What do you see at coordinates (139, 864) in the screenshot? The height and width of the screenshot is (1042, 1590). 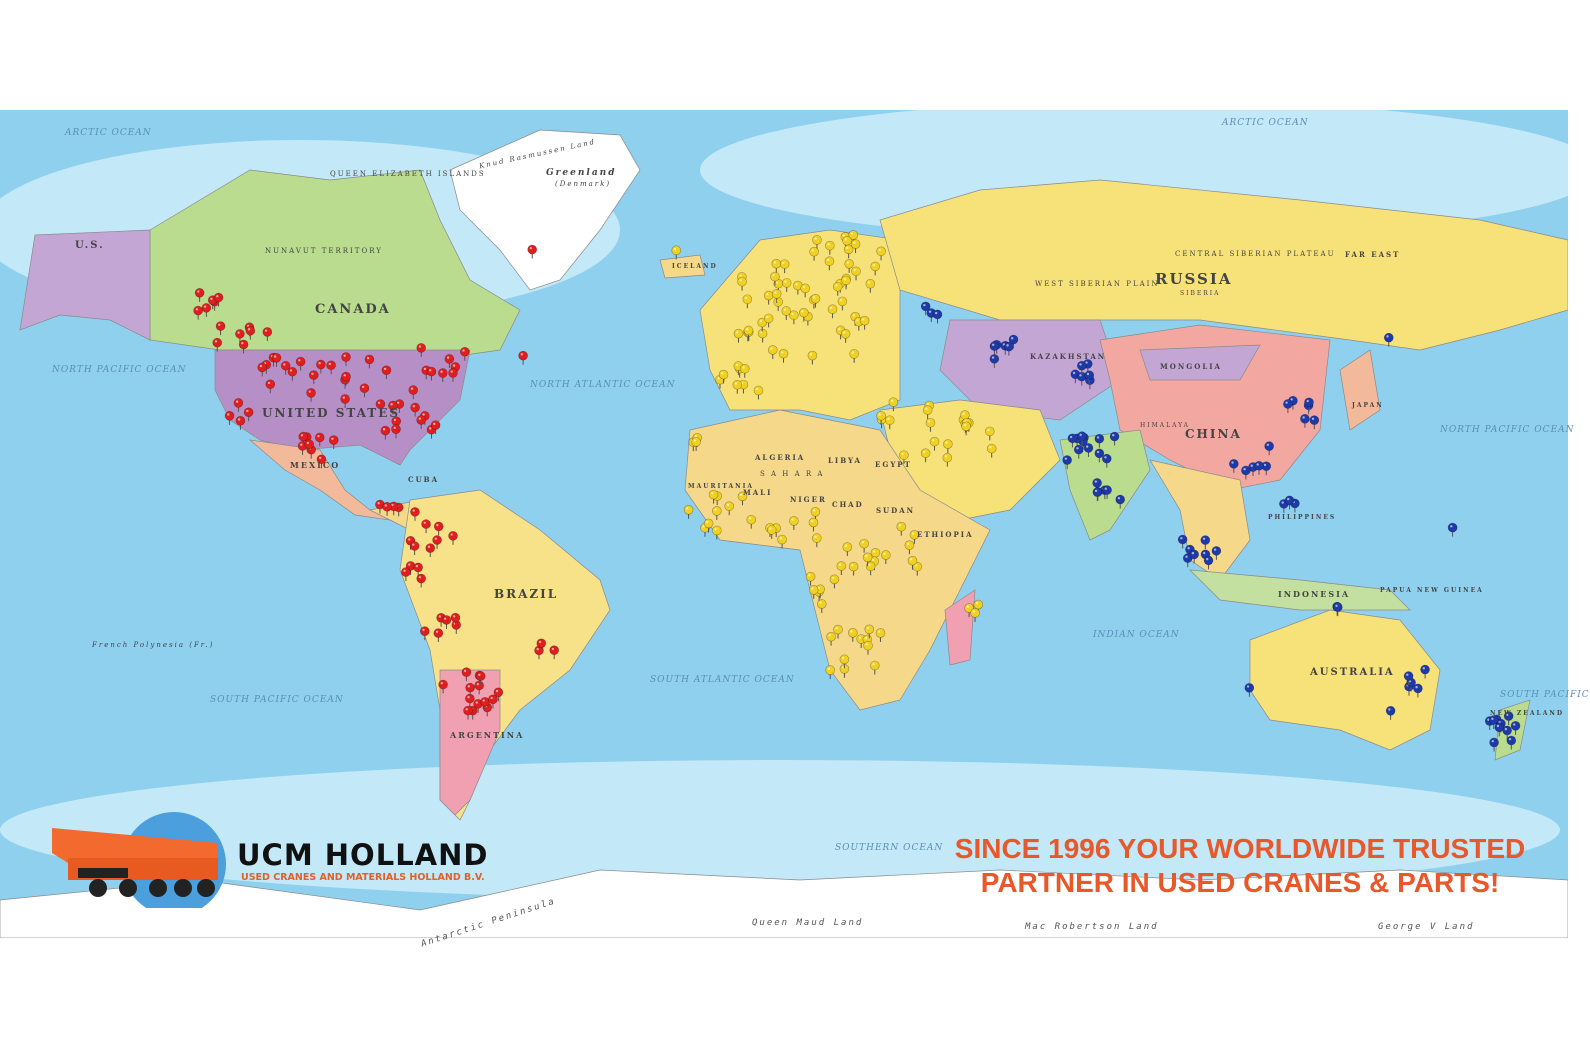 I see `crane-truck-logo-image` at bounding box center [139, 864].